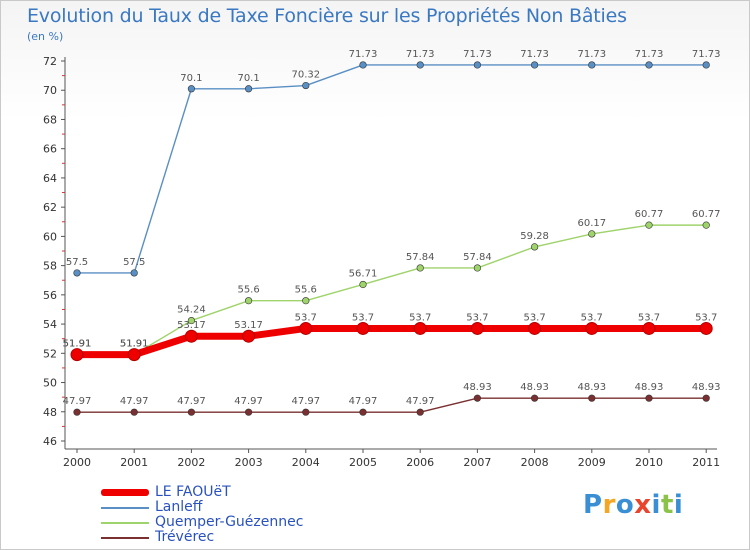 The height and width of the screenshot is (550, 750). I want to click on logo-letter: P, so click(593, 505).